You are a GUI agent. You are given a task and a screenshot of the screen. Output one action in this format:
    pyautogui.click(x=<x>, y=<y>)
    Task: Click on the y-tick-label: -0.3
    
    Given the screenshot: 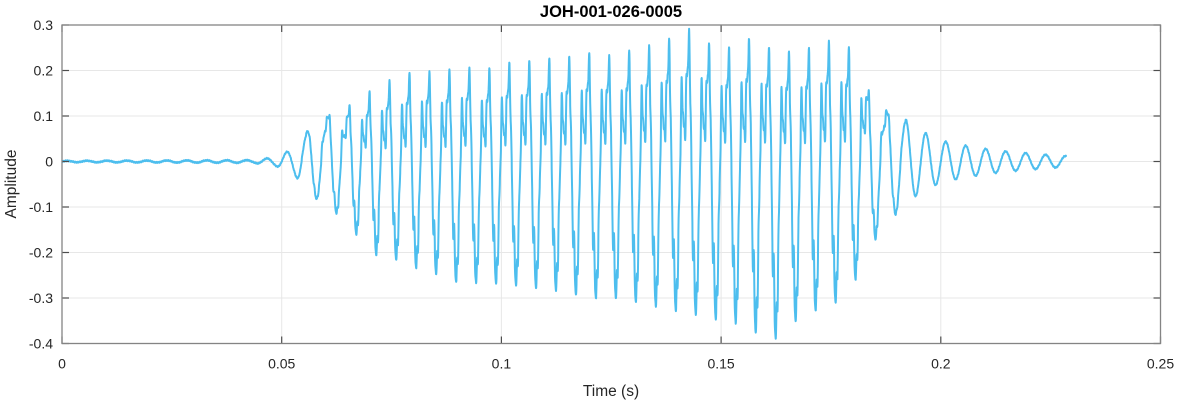 What is the action you would take?
    pyautogui.click(x=41, y=298)
    